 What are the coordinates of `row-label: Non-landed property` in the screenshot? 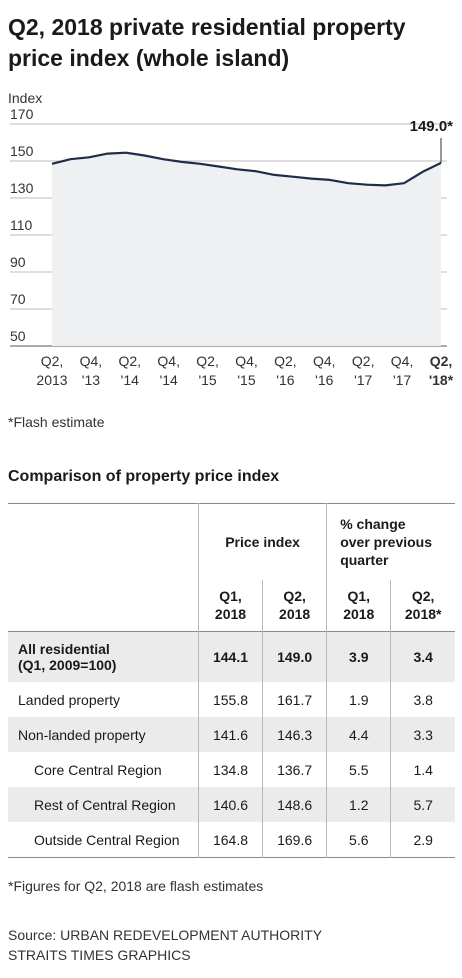 It's located at (103, 734).